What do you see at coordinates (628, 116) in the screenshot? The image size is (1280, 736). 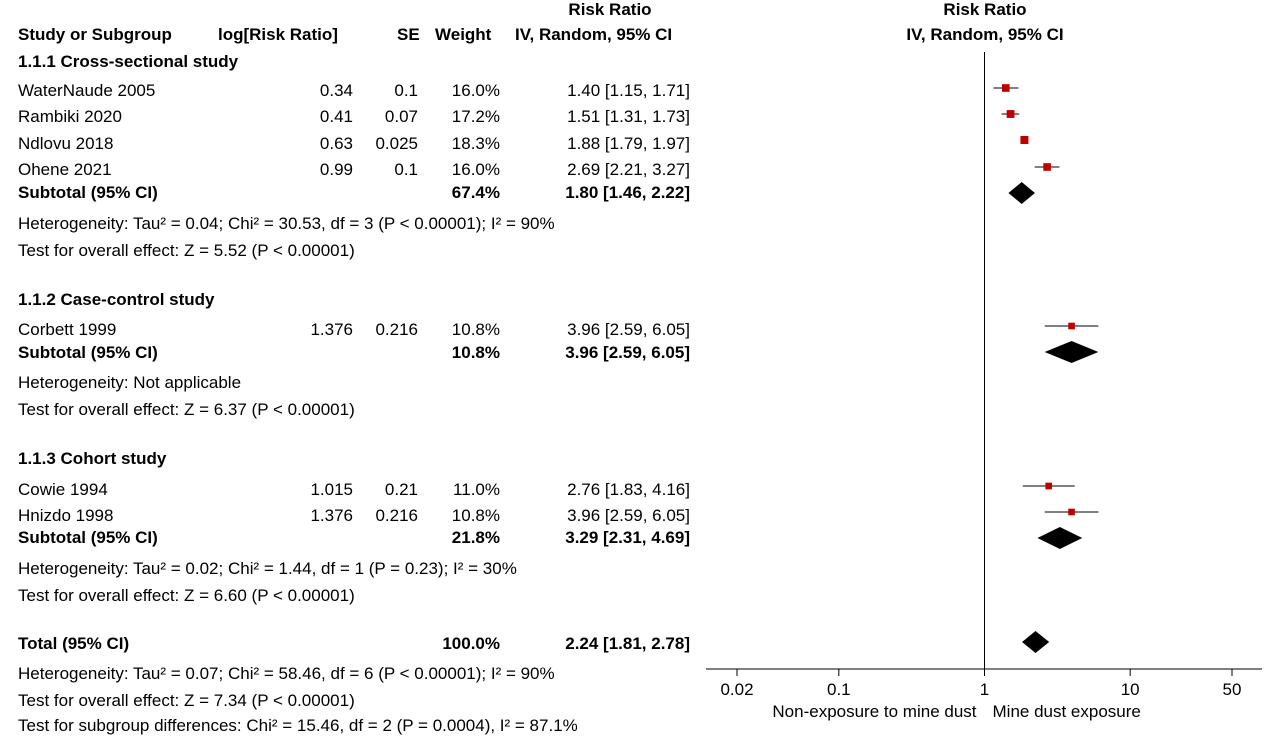 I see `ci-value: 1.51 [1.31, 1.73]` at bounding box center [628, 116].